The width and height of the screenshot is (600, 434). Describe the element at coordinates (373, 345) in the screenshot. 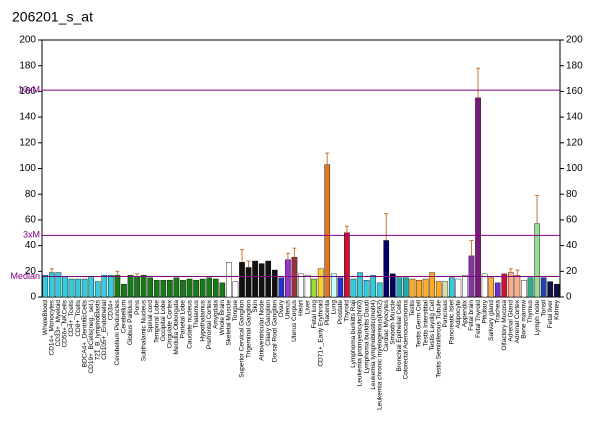

I see `x-tick-label: Leukemia lymphoblastic(molt4)` at that location.